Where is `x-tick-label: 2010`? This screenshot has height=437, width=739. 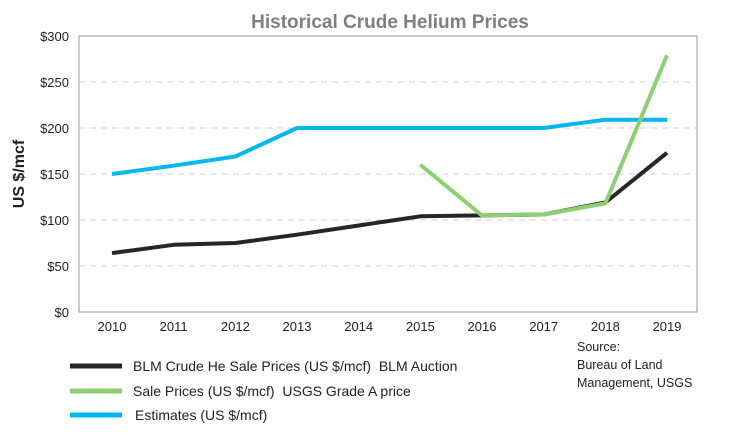
x-tick-label: 2010 is located at coordinates (112, 326).